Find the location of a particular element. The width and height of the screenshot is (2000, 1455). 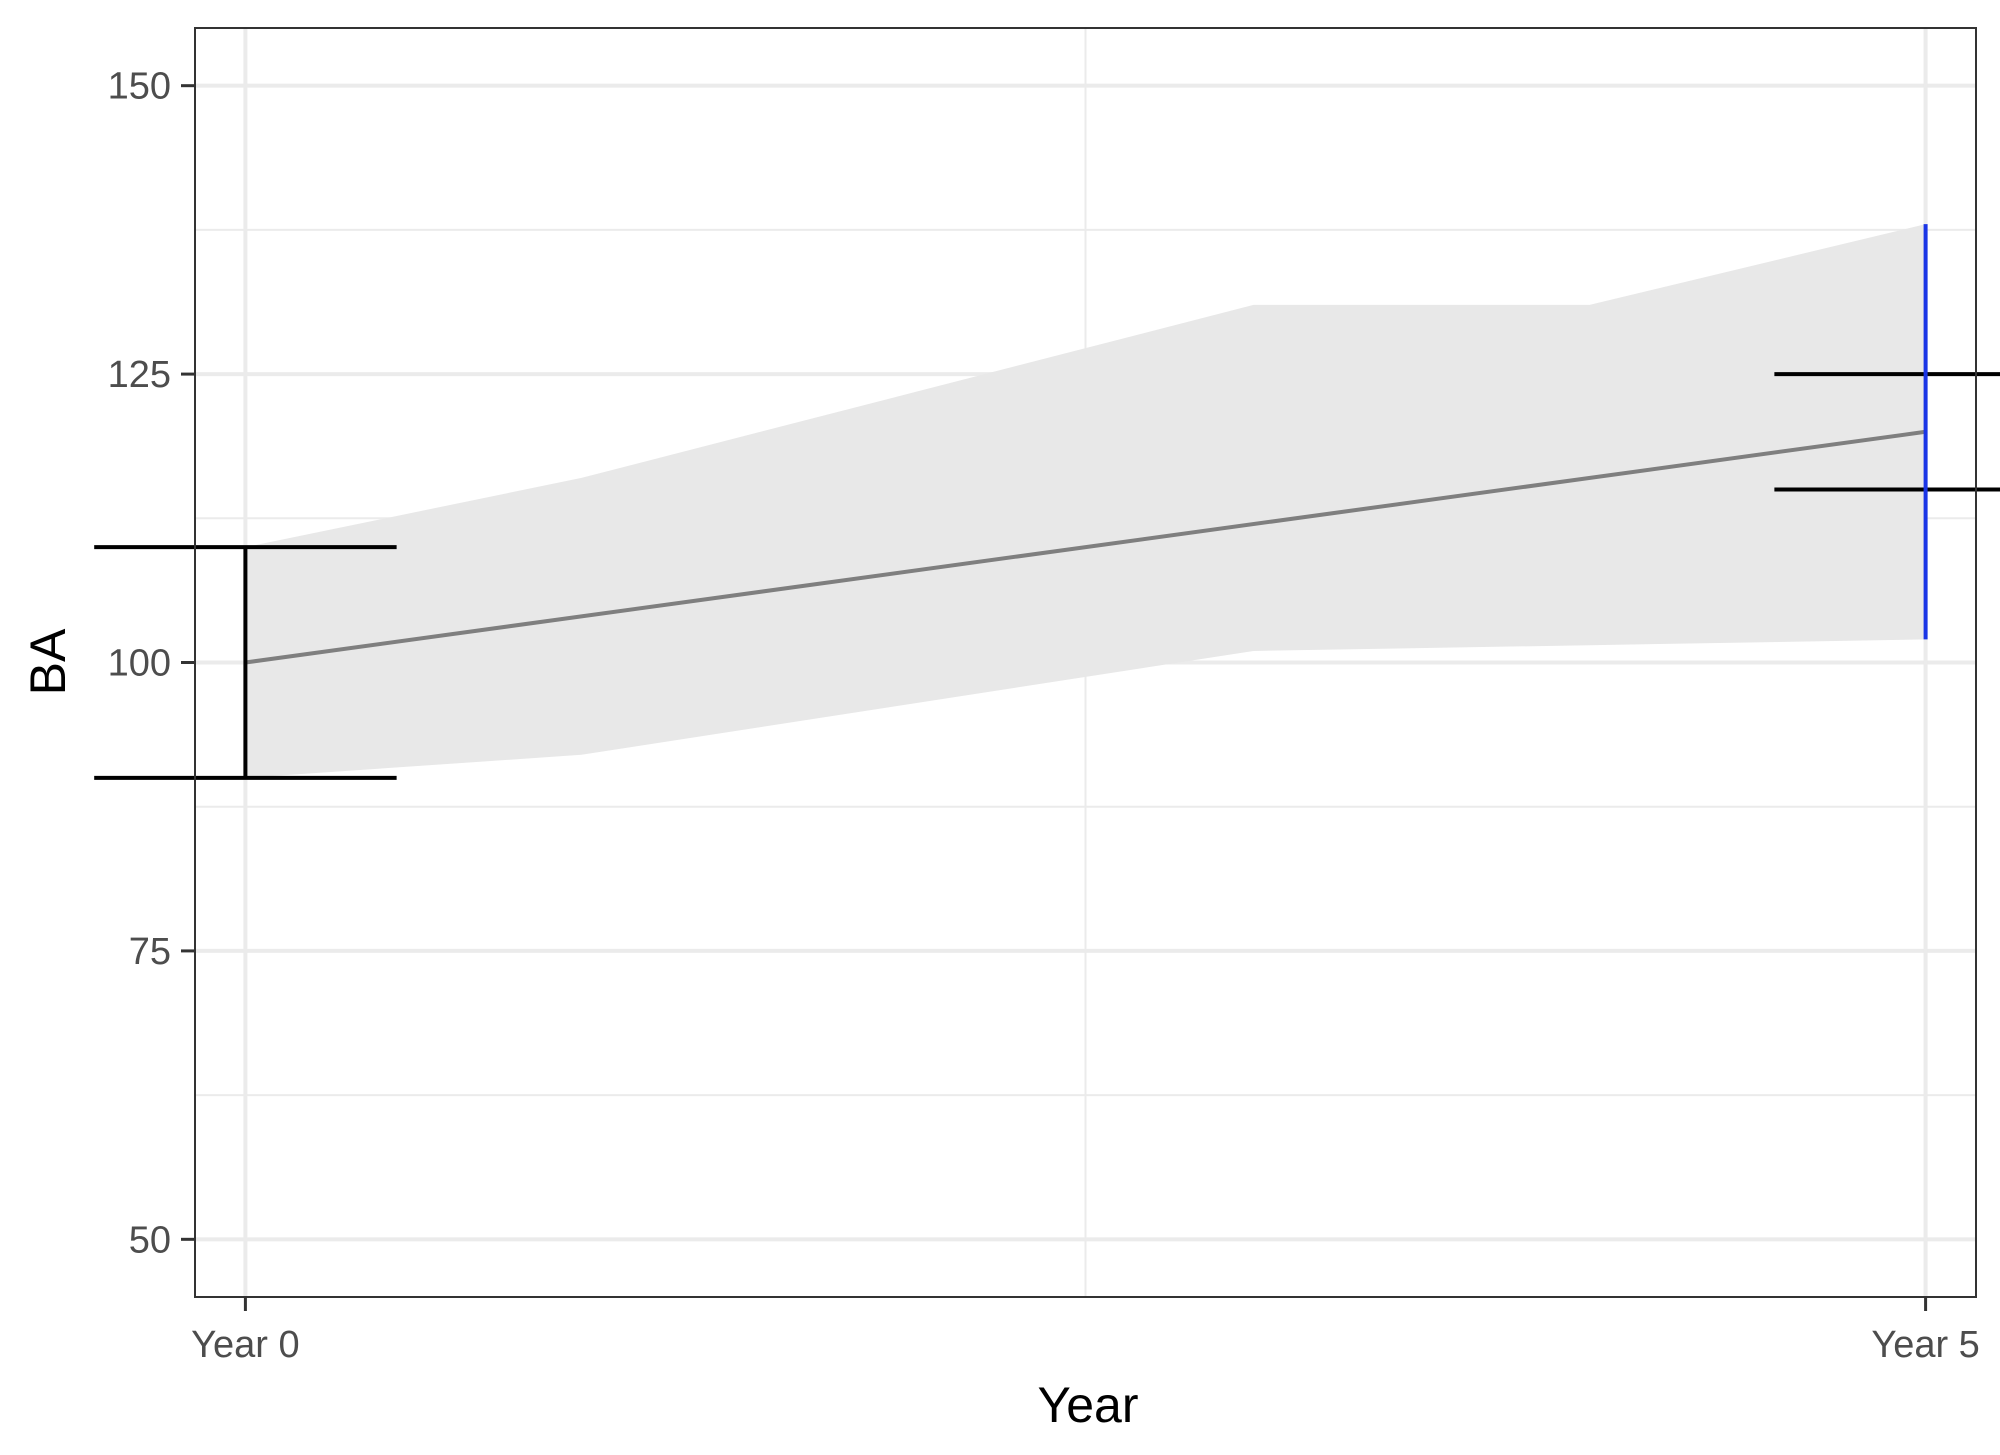

y-tick-label: 75 is located at coordinates (150, 952).